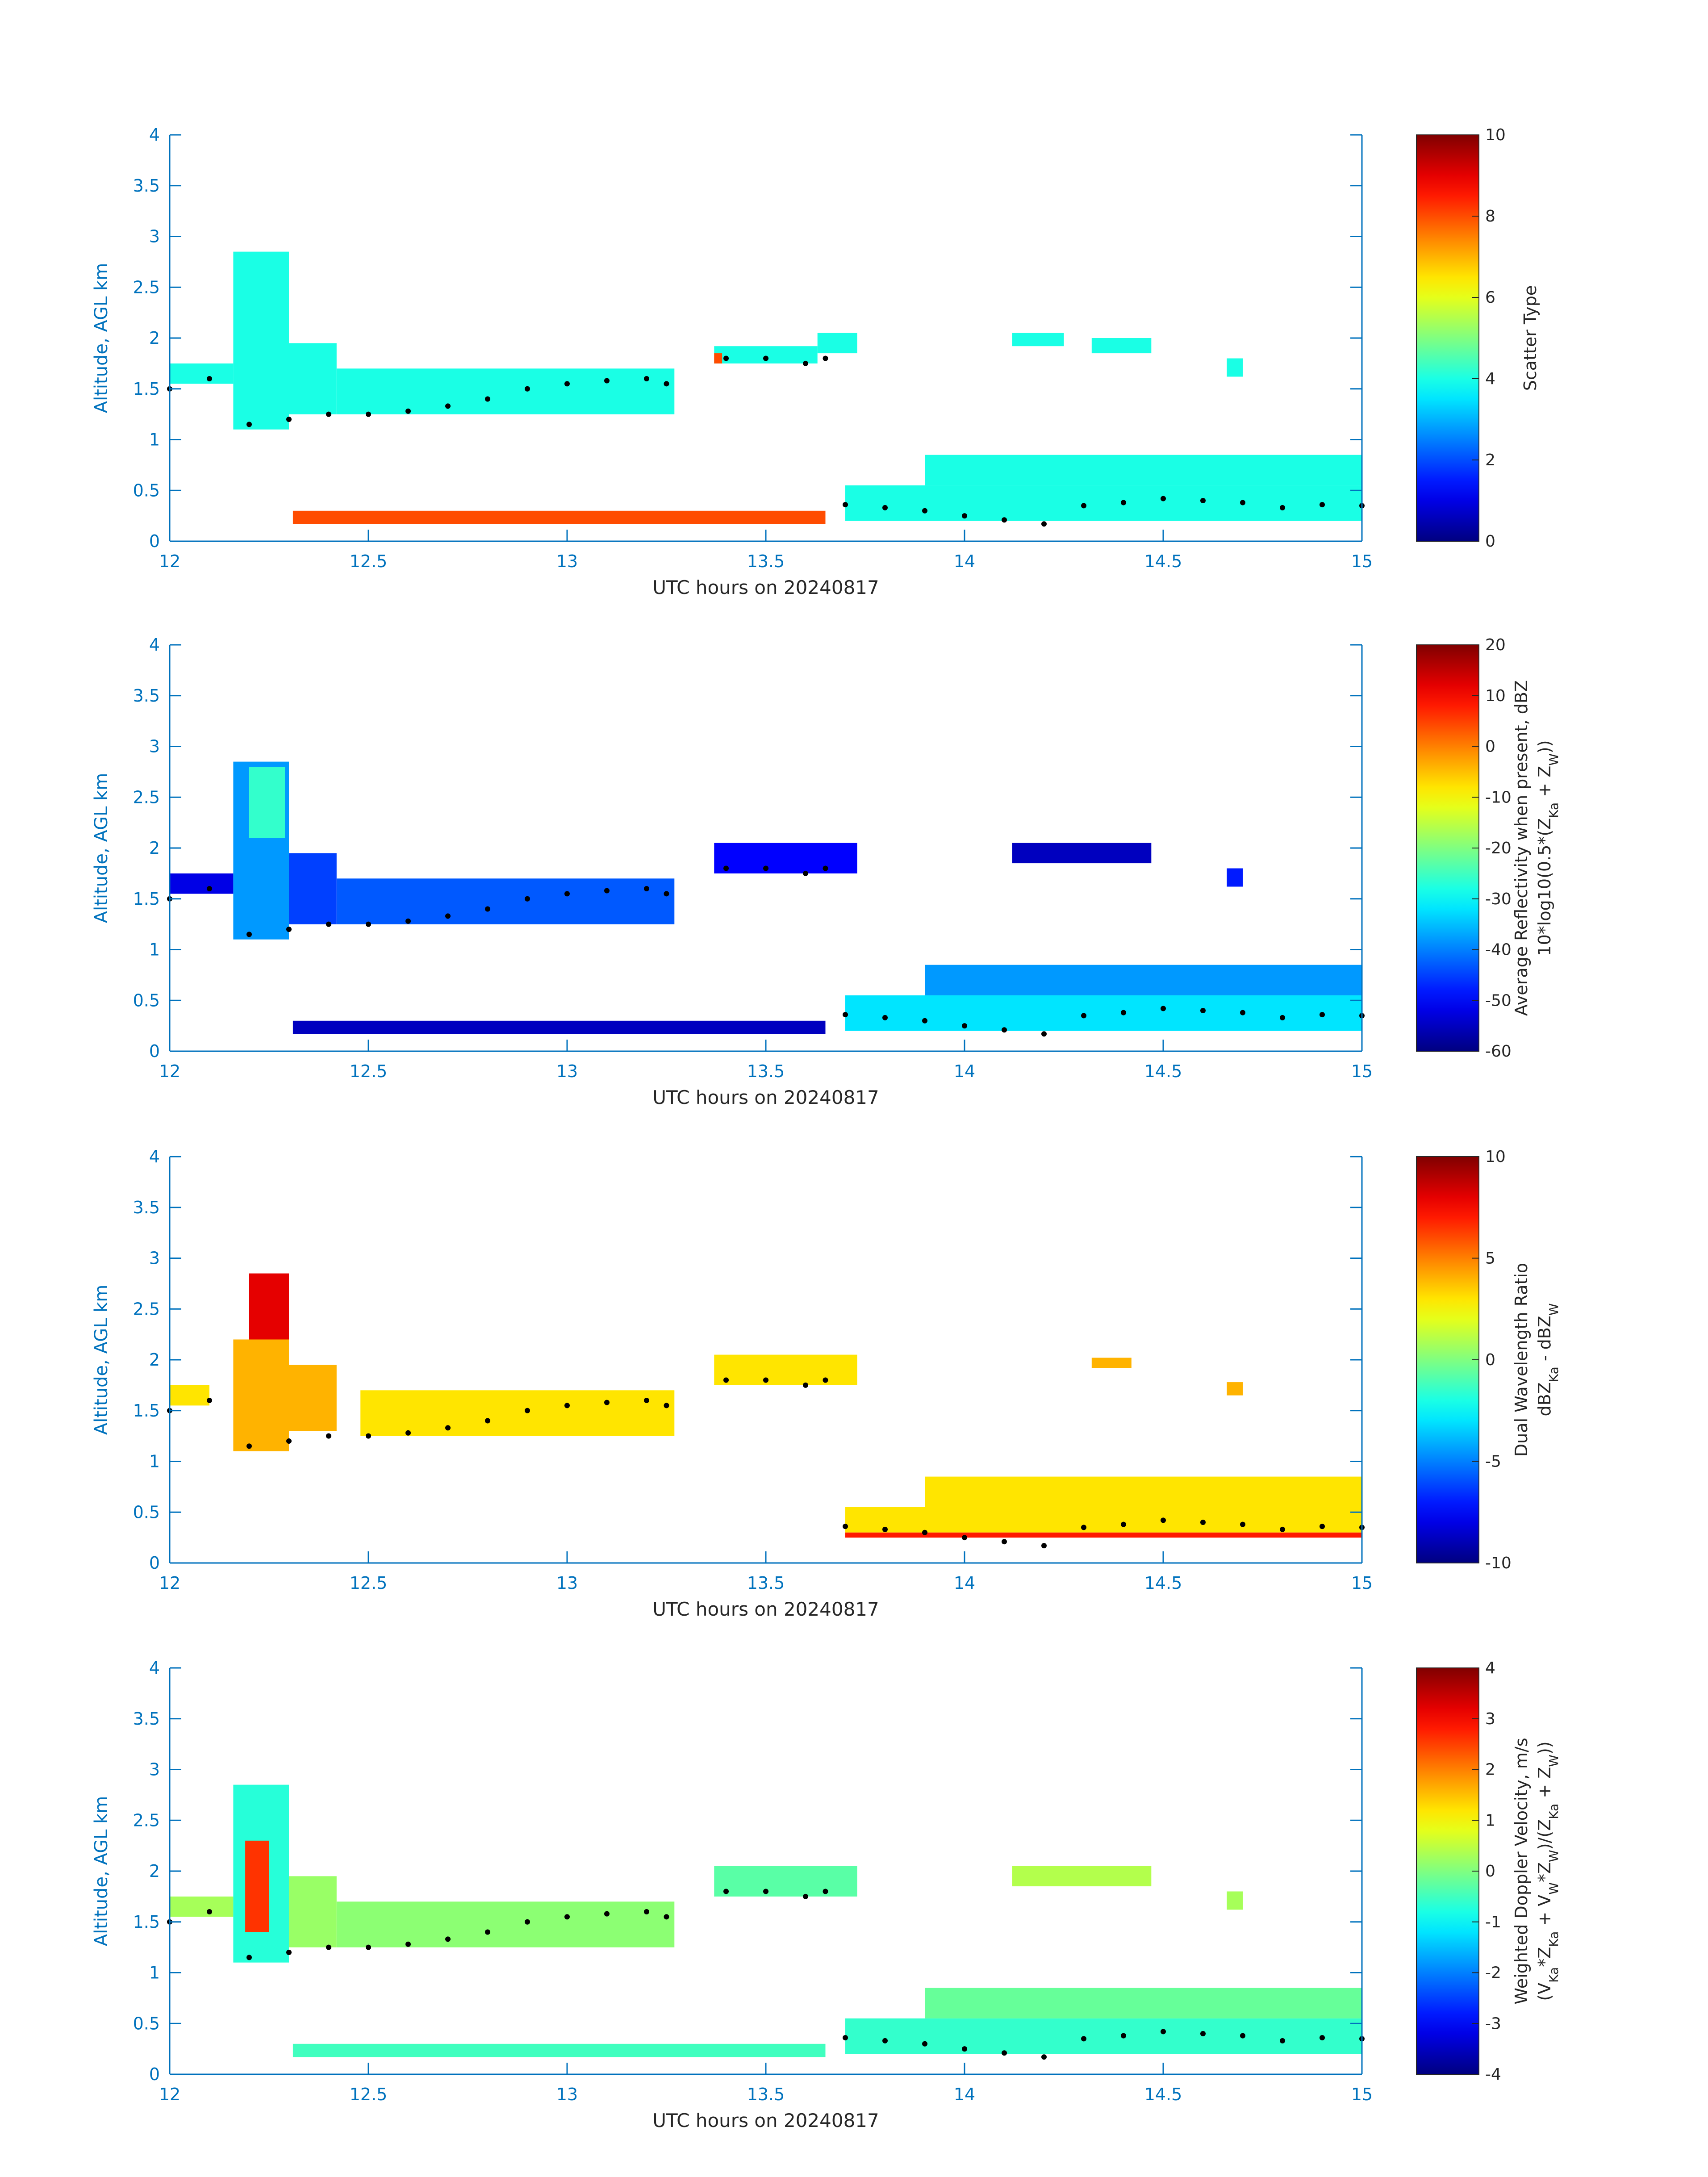  I want to click on x-axis-label: UTC hours on 20240817, so click(765, 1097).